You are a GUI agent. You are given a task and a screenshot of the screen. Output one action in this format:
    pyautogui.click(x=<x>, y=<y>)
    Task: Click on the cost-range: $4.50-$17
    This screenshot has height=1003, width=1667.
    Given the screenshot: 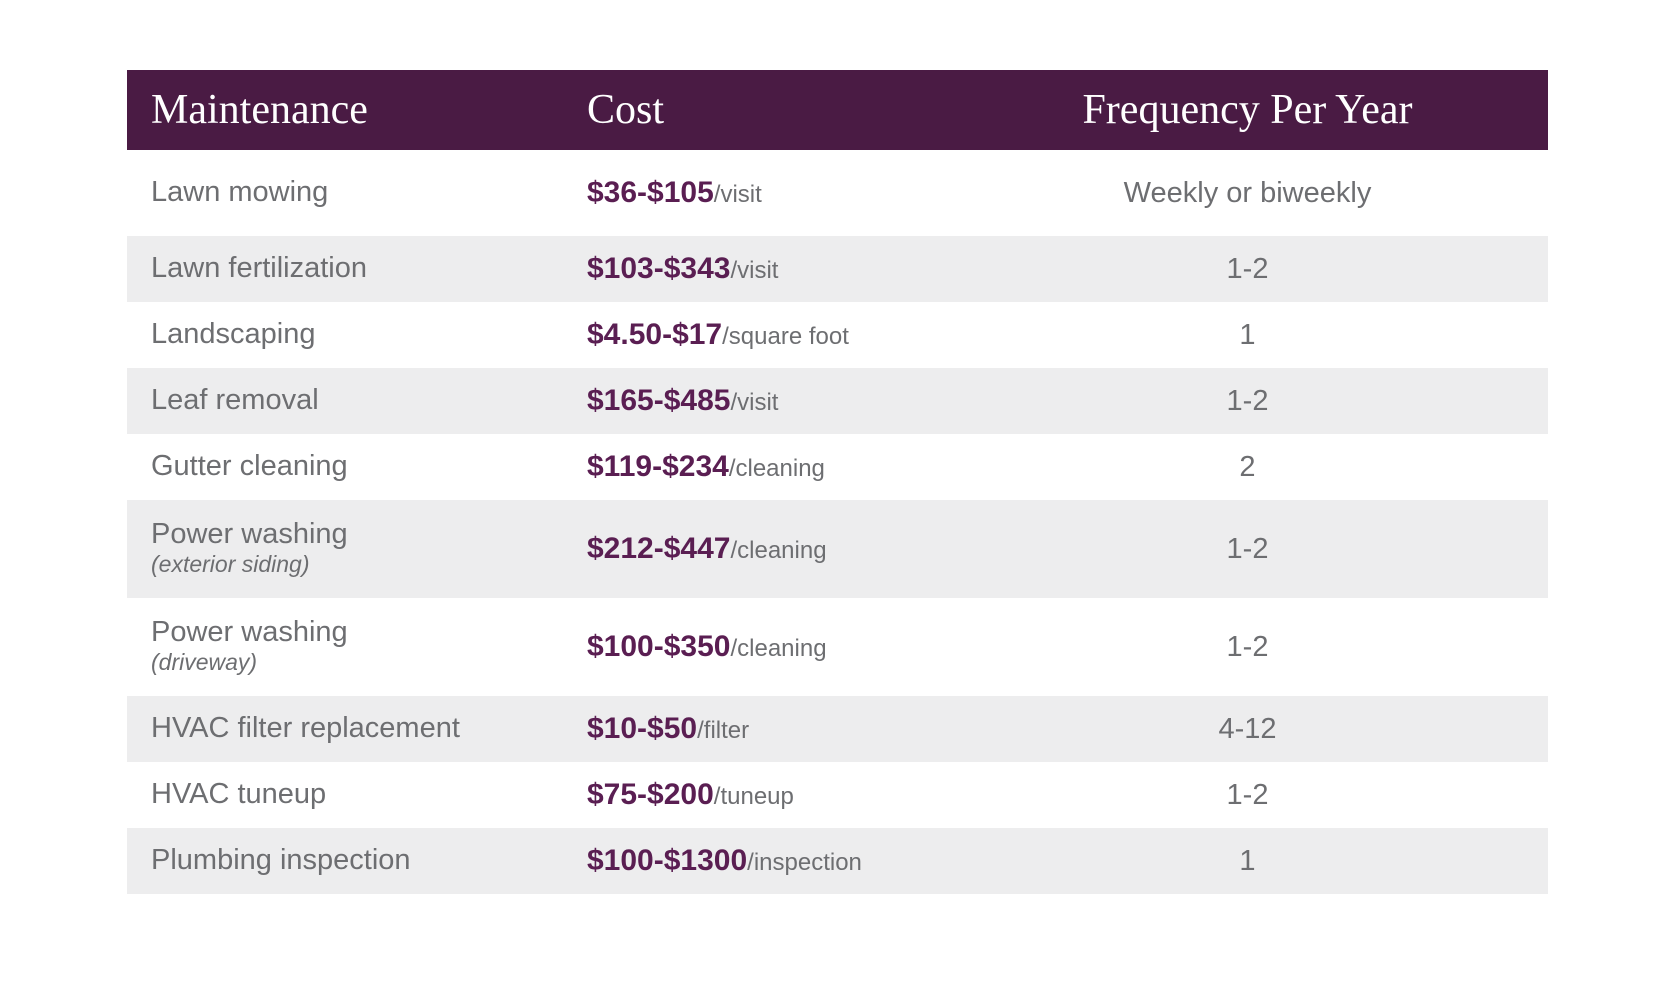 What is the action you would take?
    pyautogui.click(x=655, y=334)
    